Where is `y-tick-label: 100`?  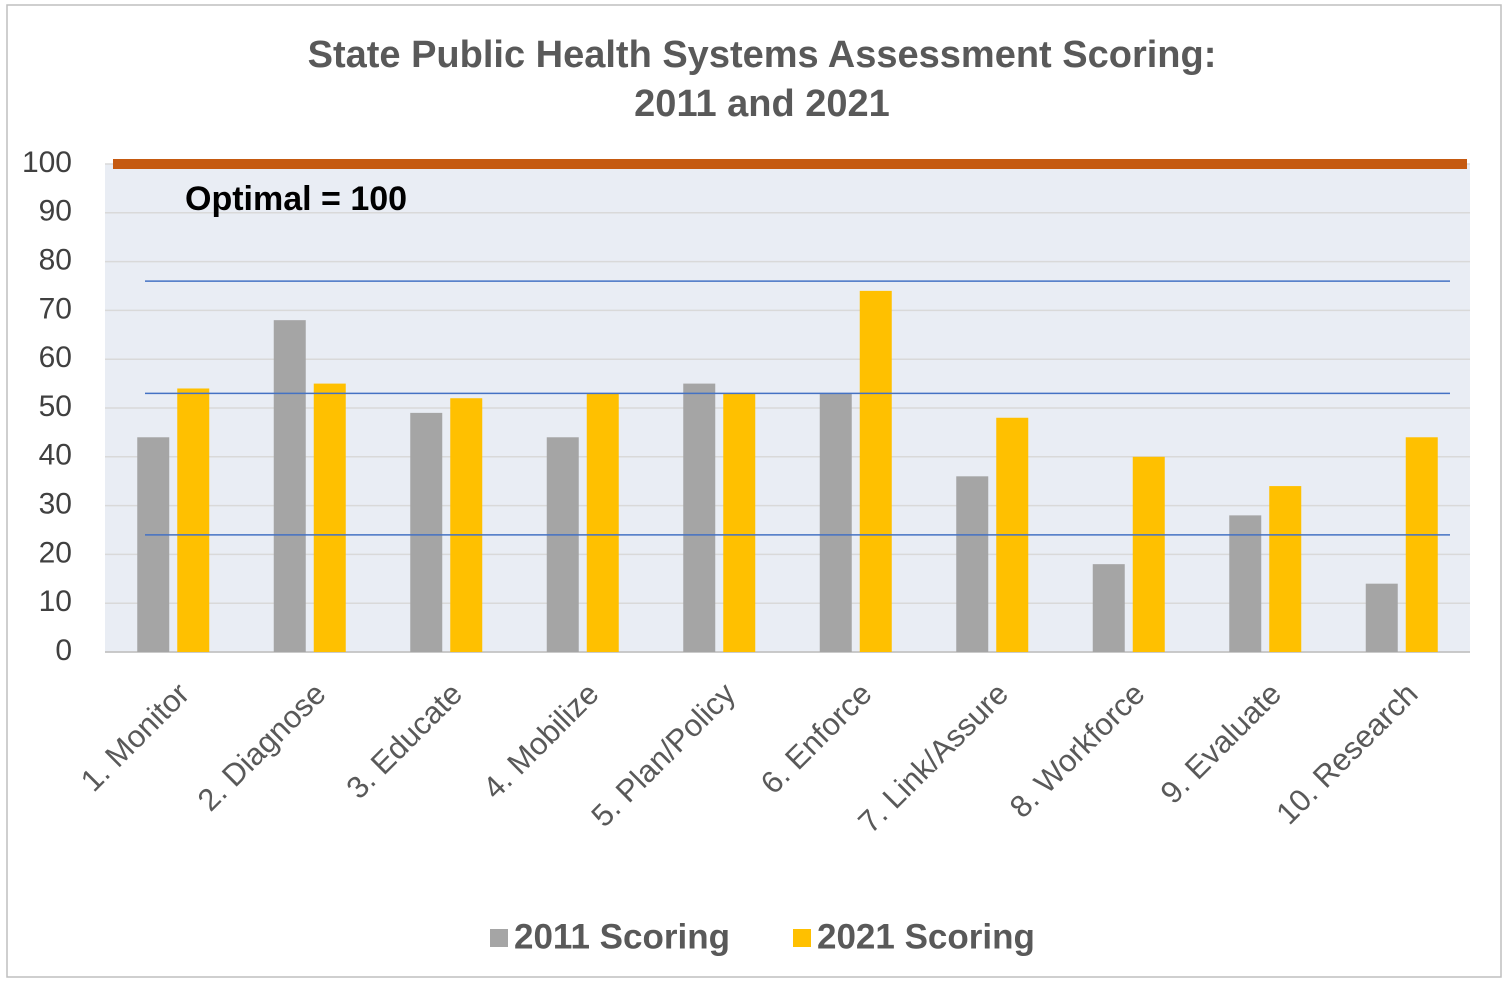 y-tick-label: 100 is located at coordinates (47, 162).